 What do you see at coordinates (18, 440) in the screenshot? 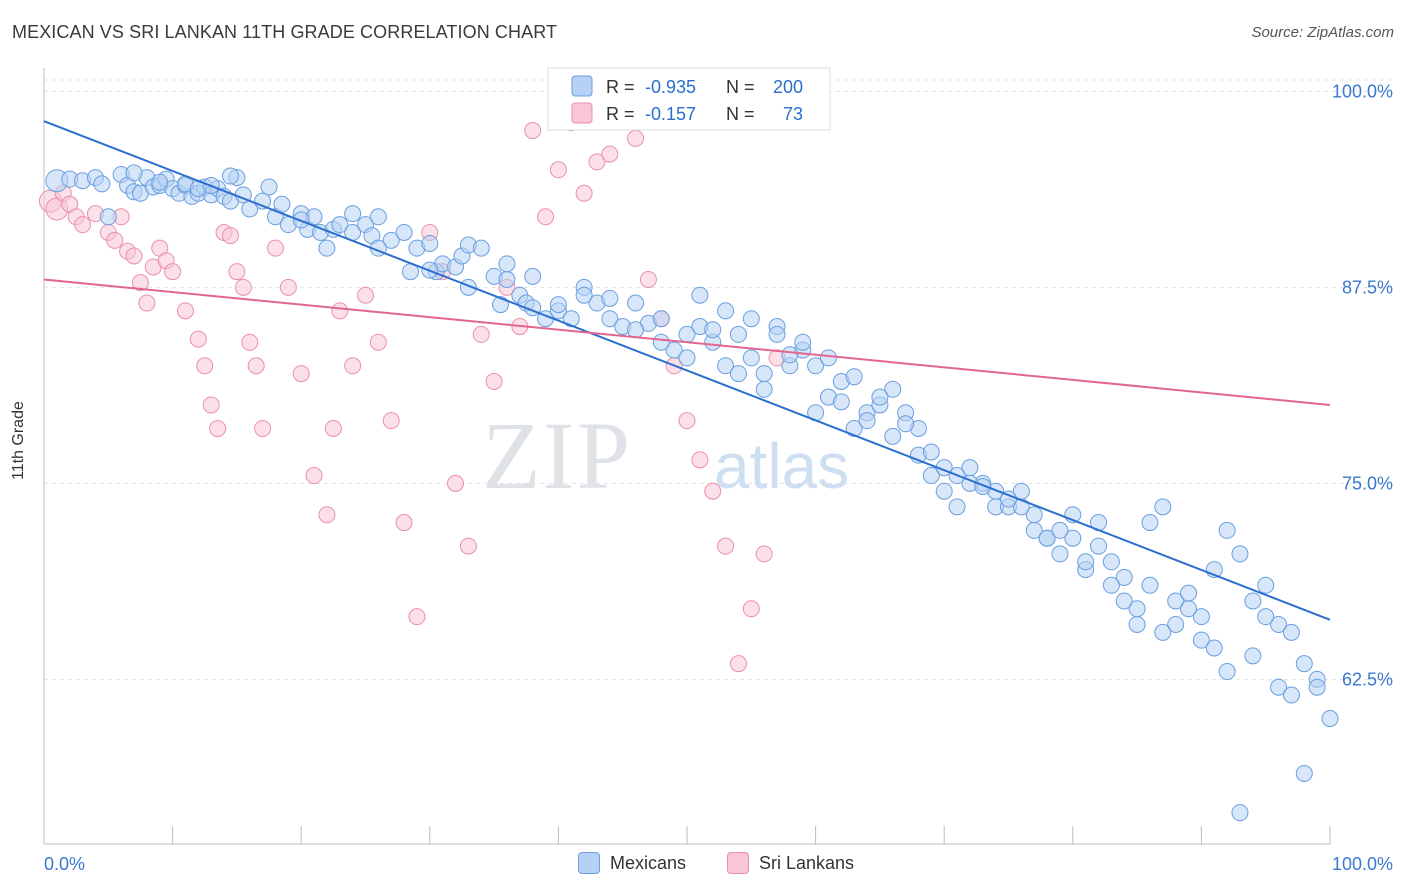
I see `y-axis-label: 11th Grade` at bounding box center [18, 440].